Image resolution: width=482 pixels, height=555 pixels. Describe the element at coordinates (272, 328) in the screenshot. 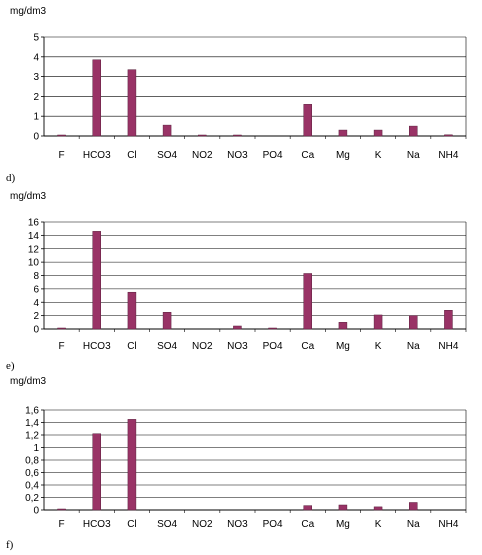

I see `bar-po4` at that location.